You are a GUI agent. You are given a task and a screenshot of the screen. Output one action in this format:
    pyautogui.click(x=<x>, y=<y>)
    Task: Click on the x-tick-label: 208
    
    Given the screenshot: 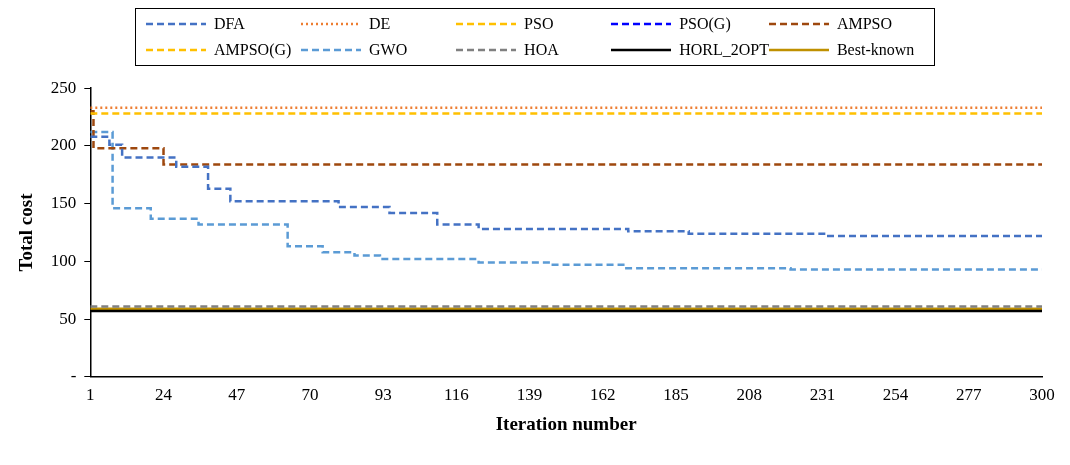 What is the action you would take?
    pyautogui.click(x=749, y=395)
    